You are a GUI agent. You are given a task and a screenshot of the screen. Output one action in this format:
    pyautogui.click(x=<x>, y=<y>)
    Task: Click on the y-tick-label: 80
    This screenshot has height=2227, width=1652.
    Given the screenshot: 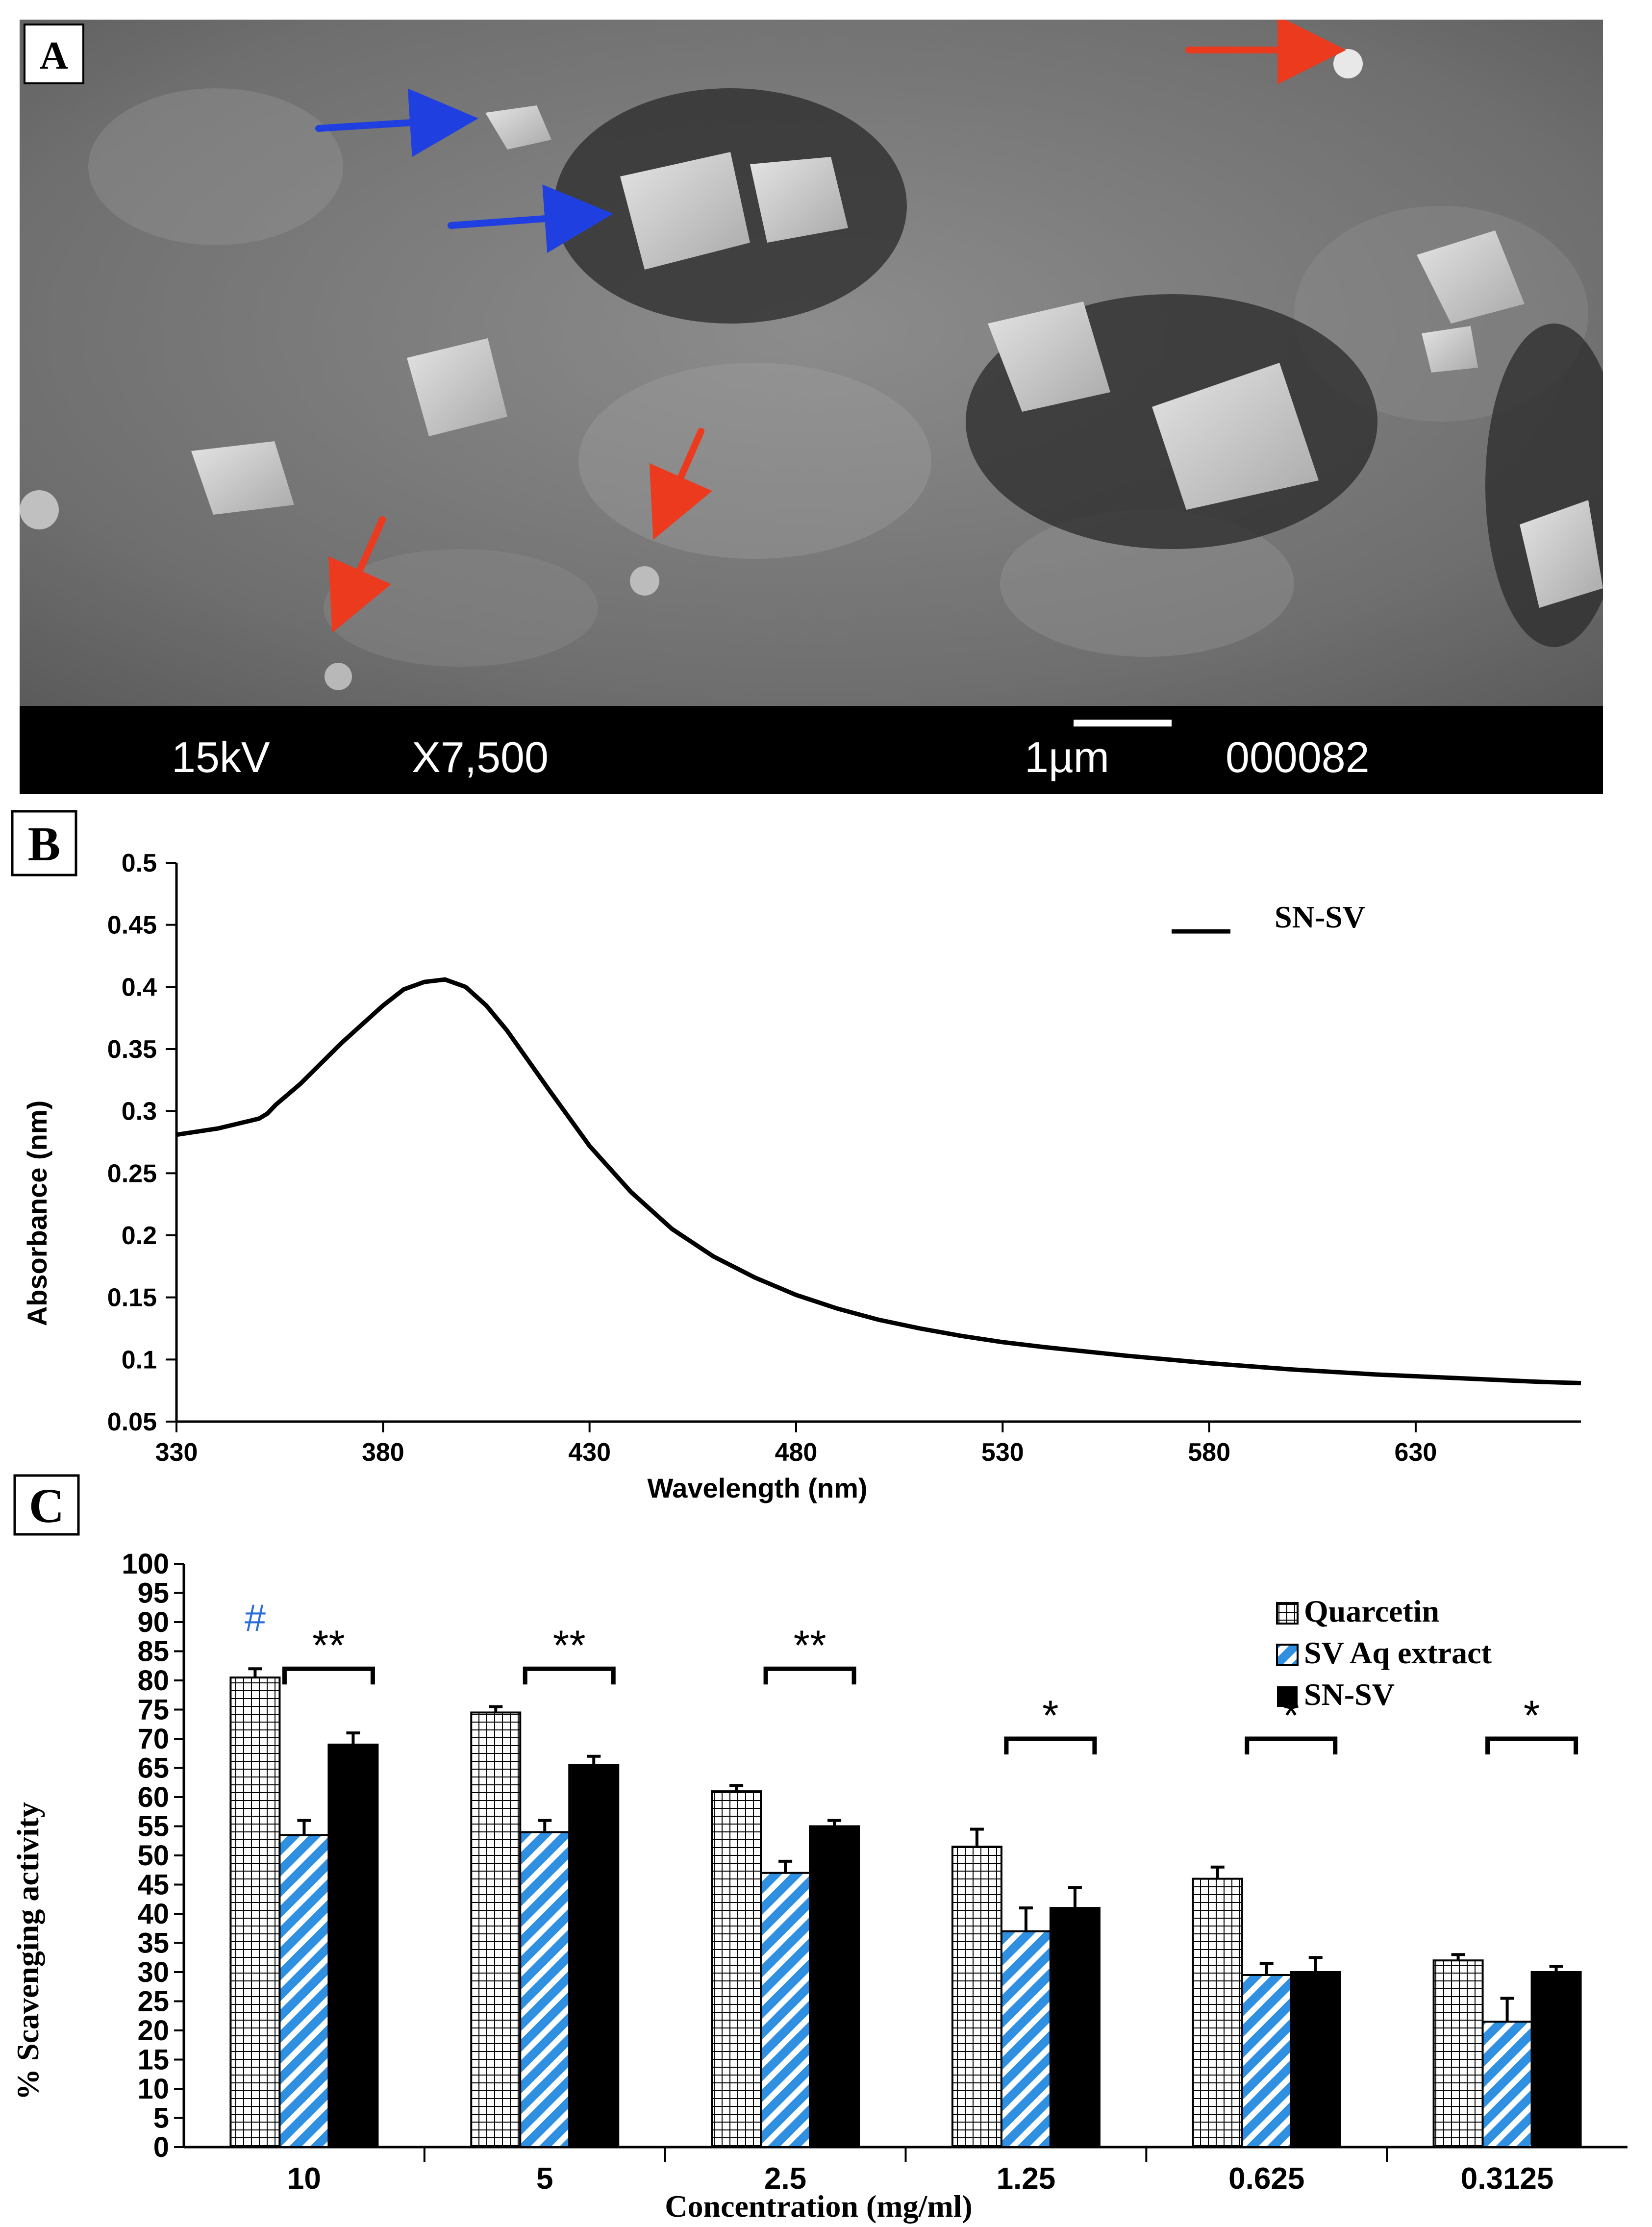 What is the action you would take?
    pyautogui.click(x=153, y=1681)
    